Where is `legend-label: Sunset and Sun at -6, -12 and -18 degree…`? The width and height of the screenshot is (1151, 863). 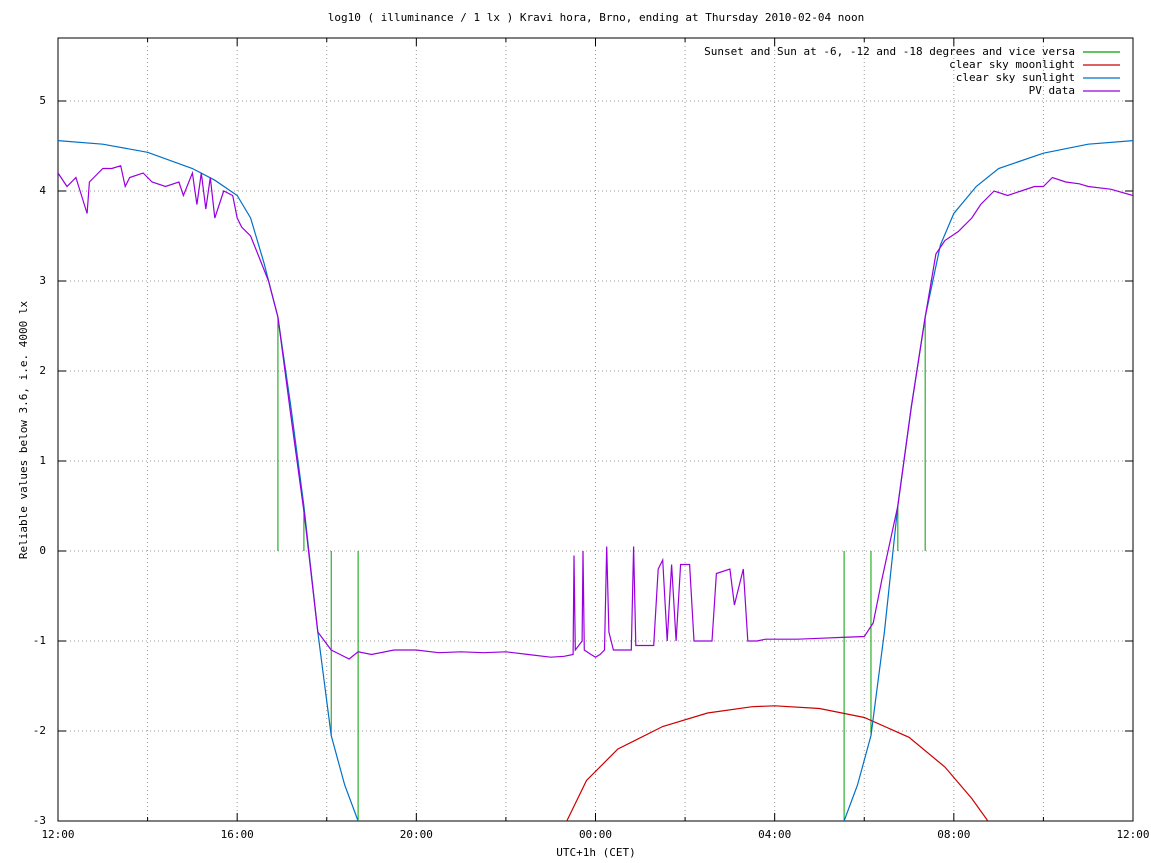 legend-label: Sunset and Sun at -6, -12 and -18 degree… is located at coordinates (889, 51).